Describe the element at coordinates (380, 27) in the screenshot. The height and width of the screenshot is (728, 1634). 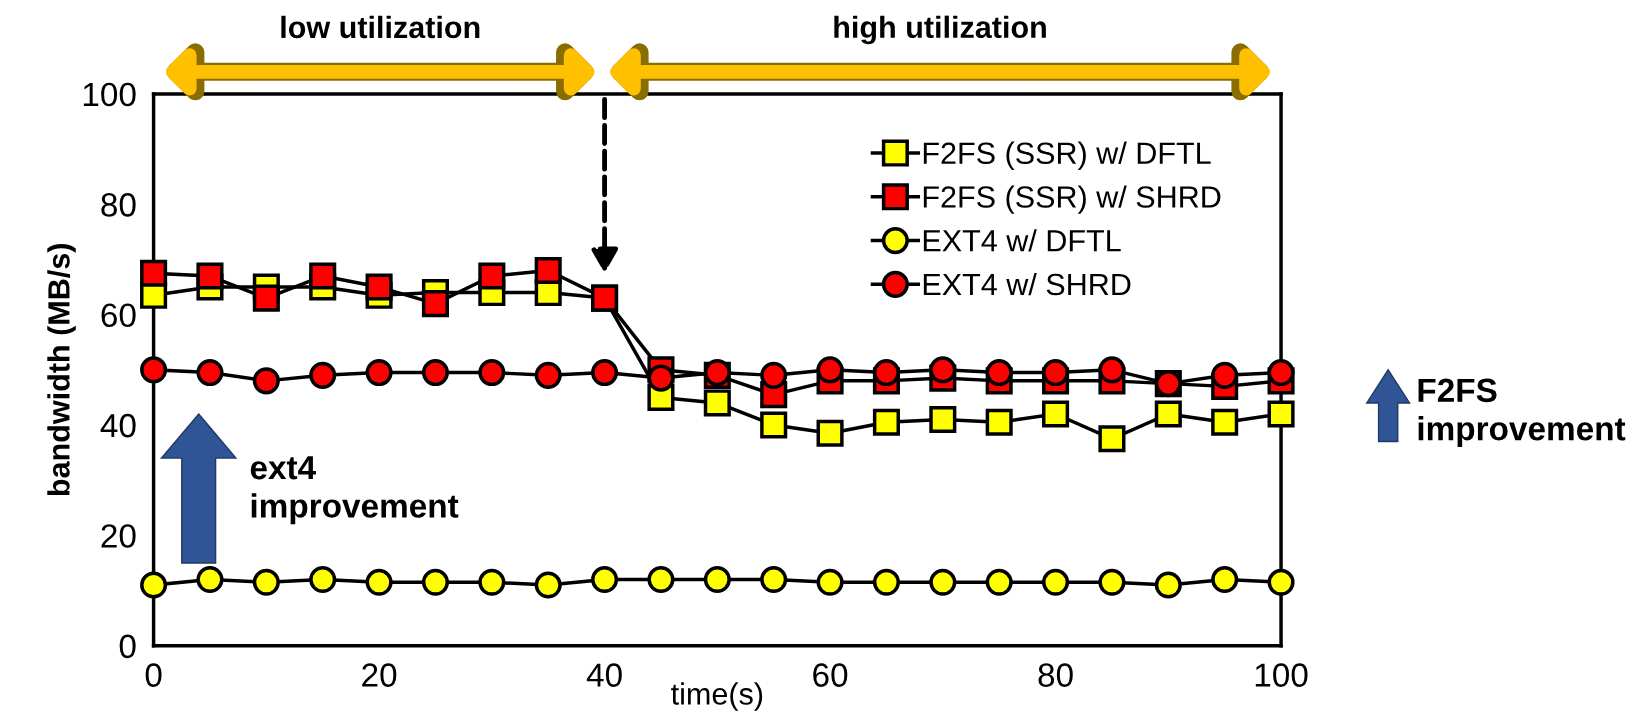
I see `text: low utilization` at that location.